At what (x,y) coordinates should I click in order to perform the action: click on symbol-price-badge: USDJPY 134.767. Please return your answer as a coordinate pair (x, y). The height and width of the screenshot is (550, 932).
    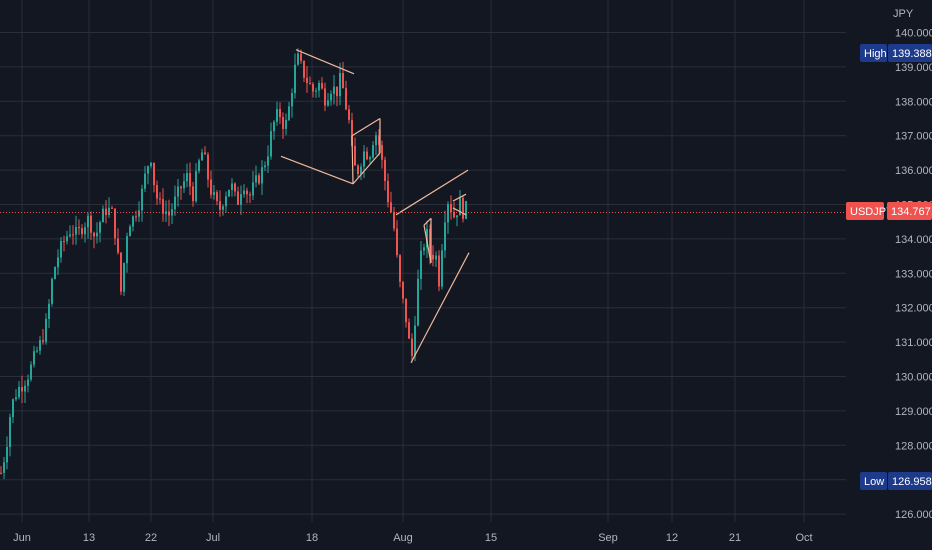
    Looking at the image, I should click on (889, 211).